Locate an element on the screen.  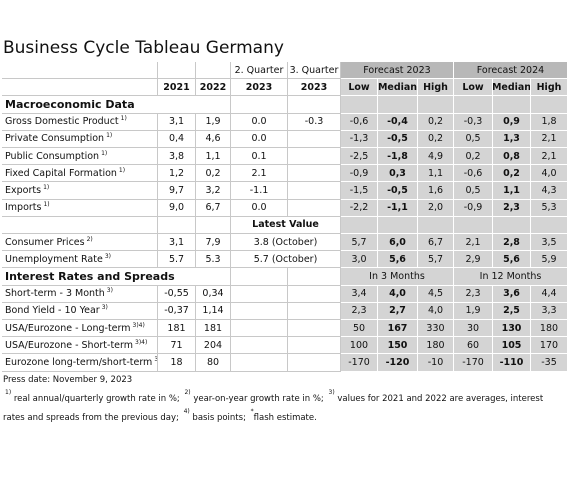
value: -0,55 is located at coordinates (177, 294).